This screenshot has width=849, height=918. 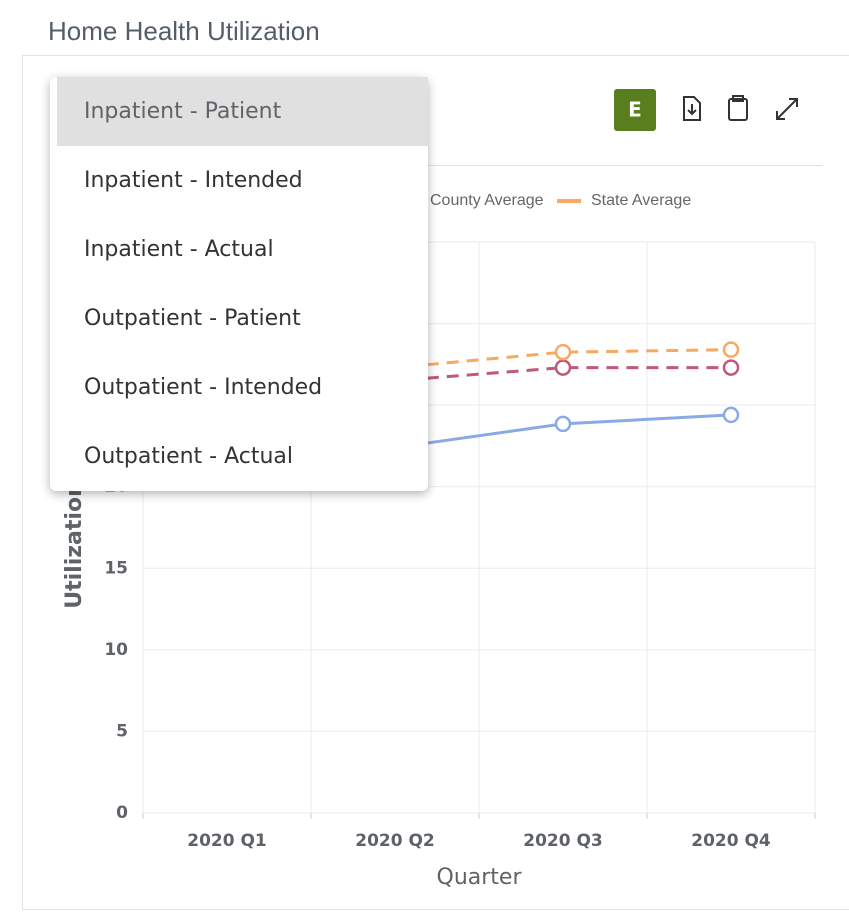 What do you see at coordinates (692, 108) in the screenshot?
I see `download-icon` at bounding box center [692, 108].